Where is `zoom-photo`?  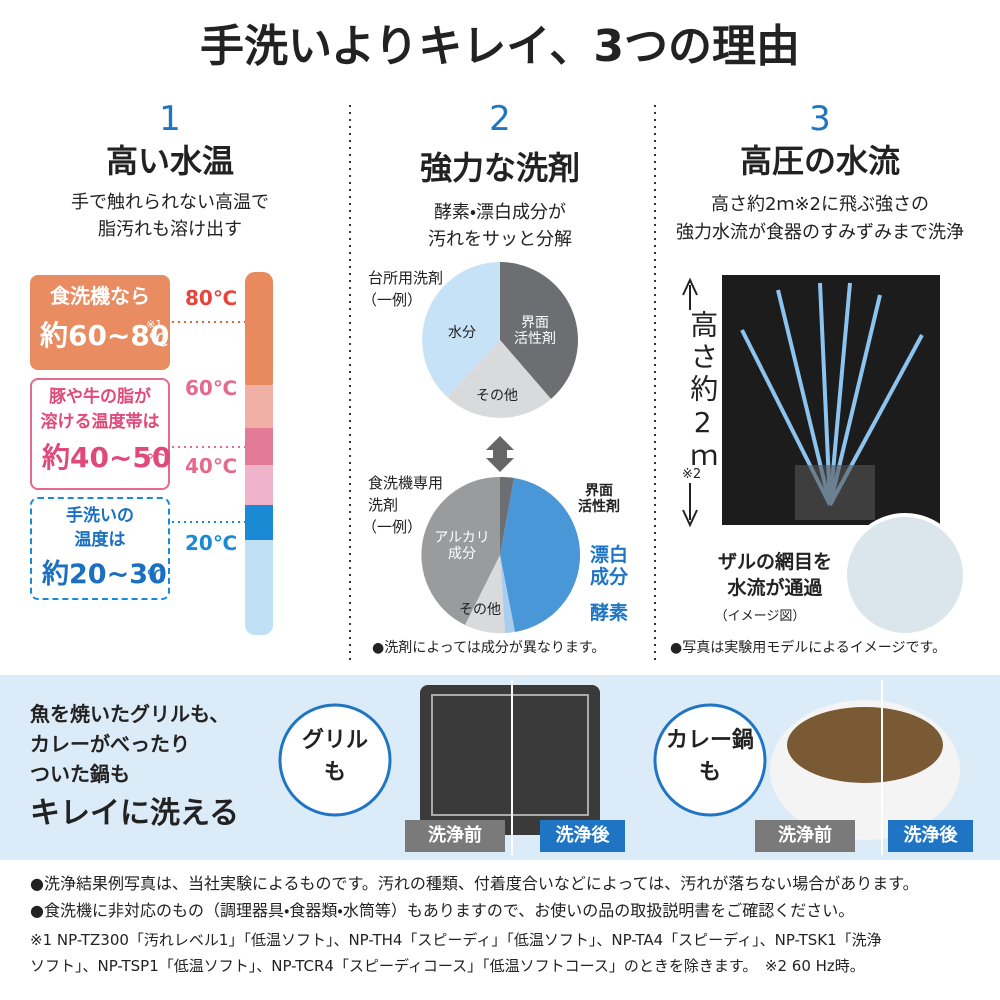 zoom-photo is located at coordinates (905, 575).